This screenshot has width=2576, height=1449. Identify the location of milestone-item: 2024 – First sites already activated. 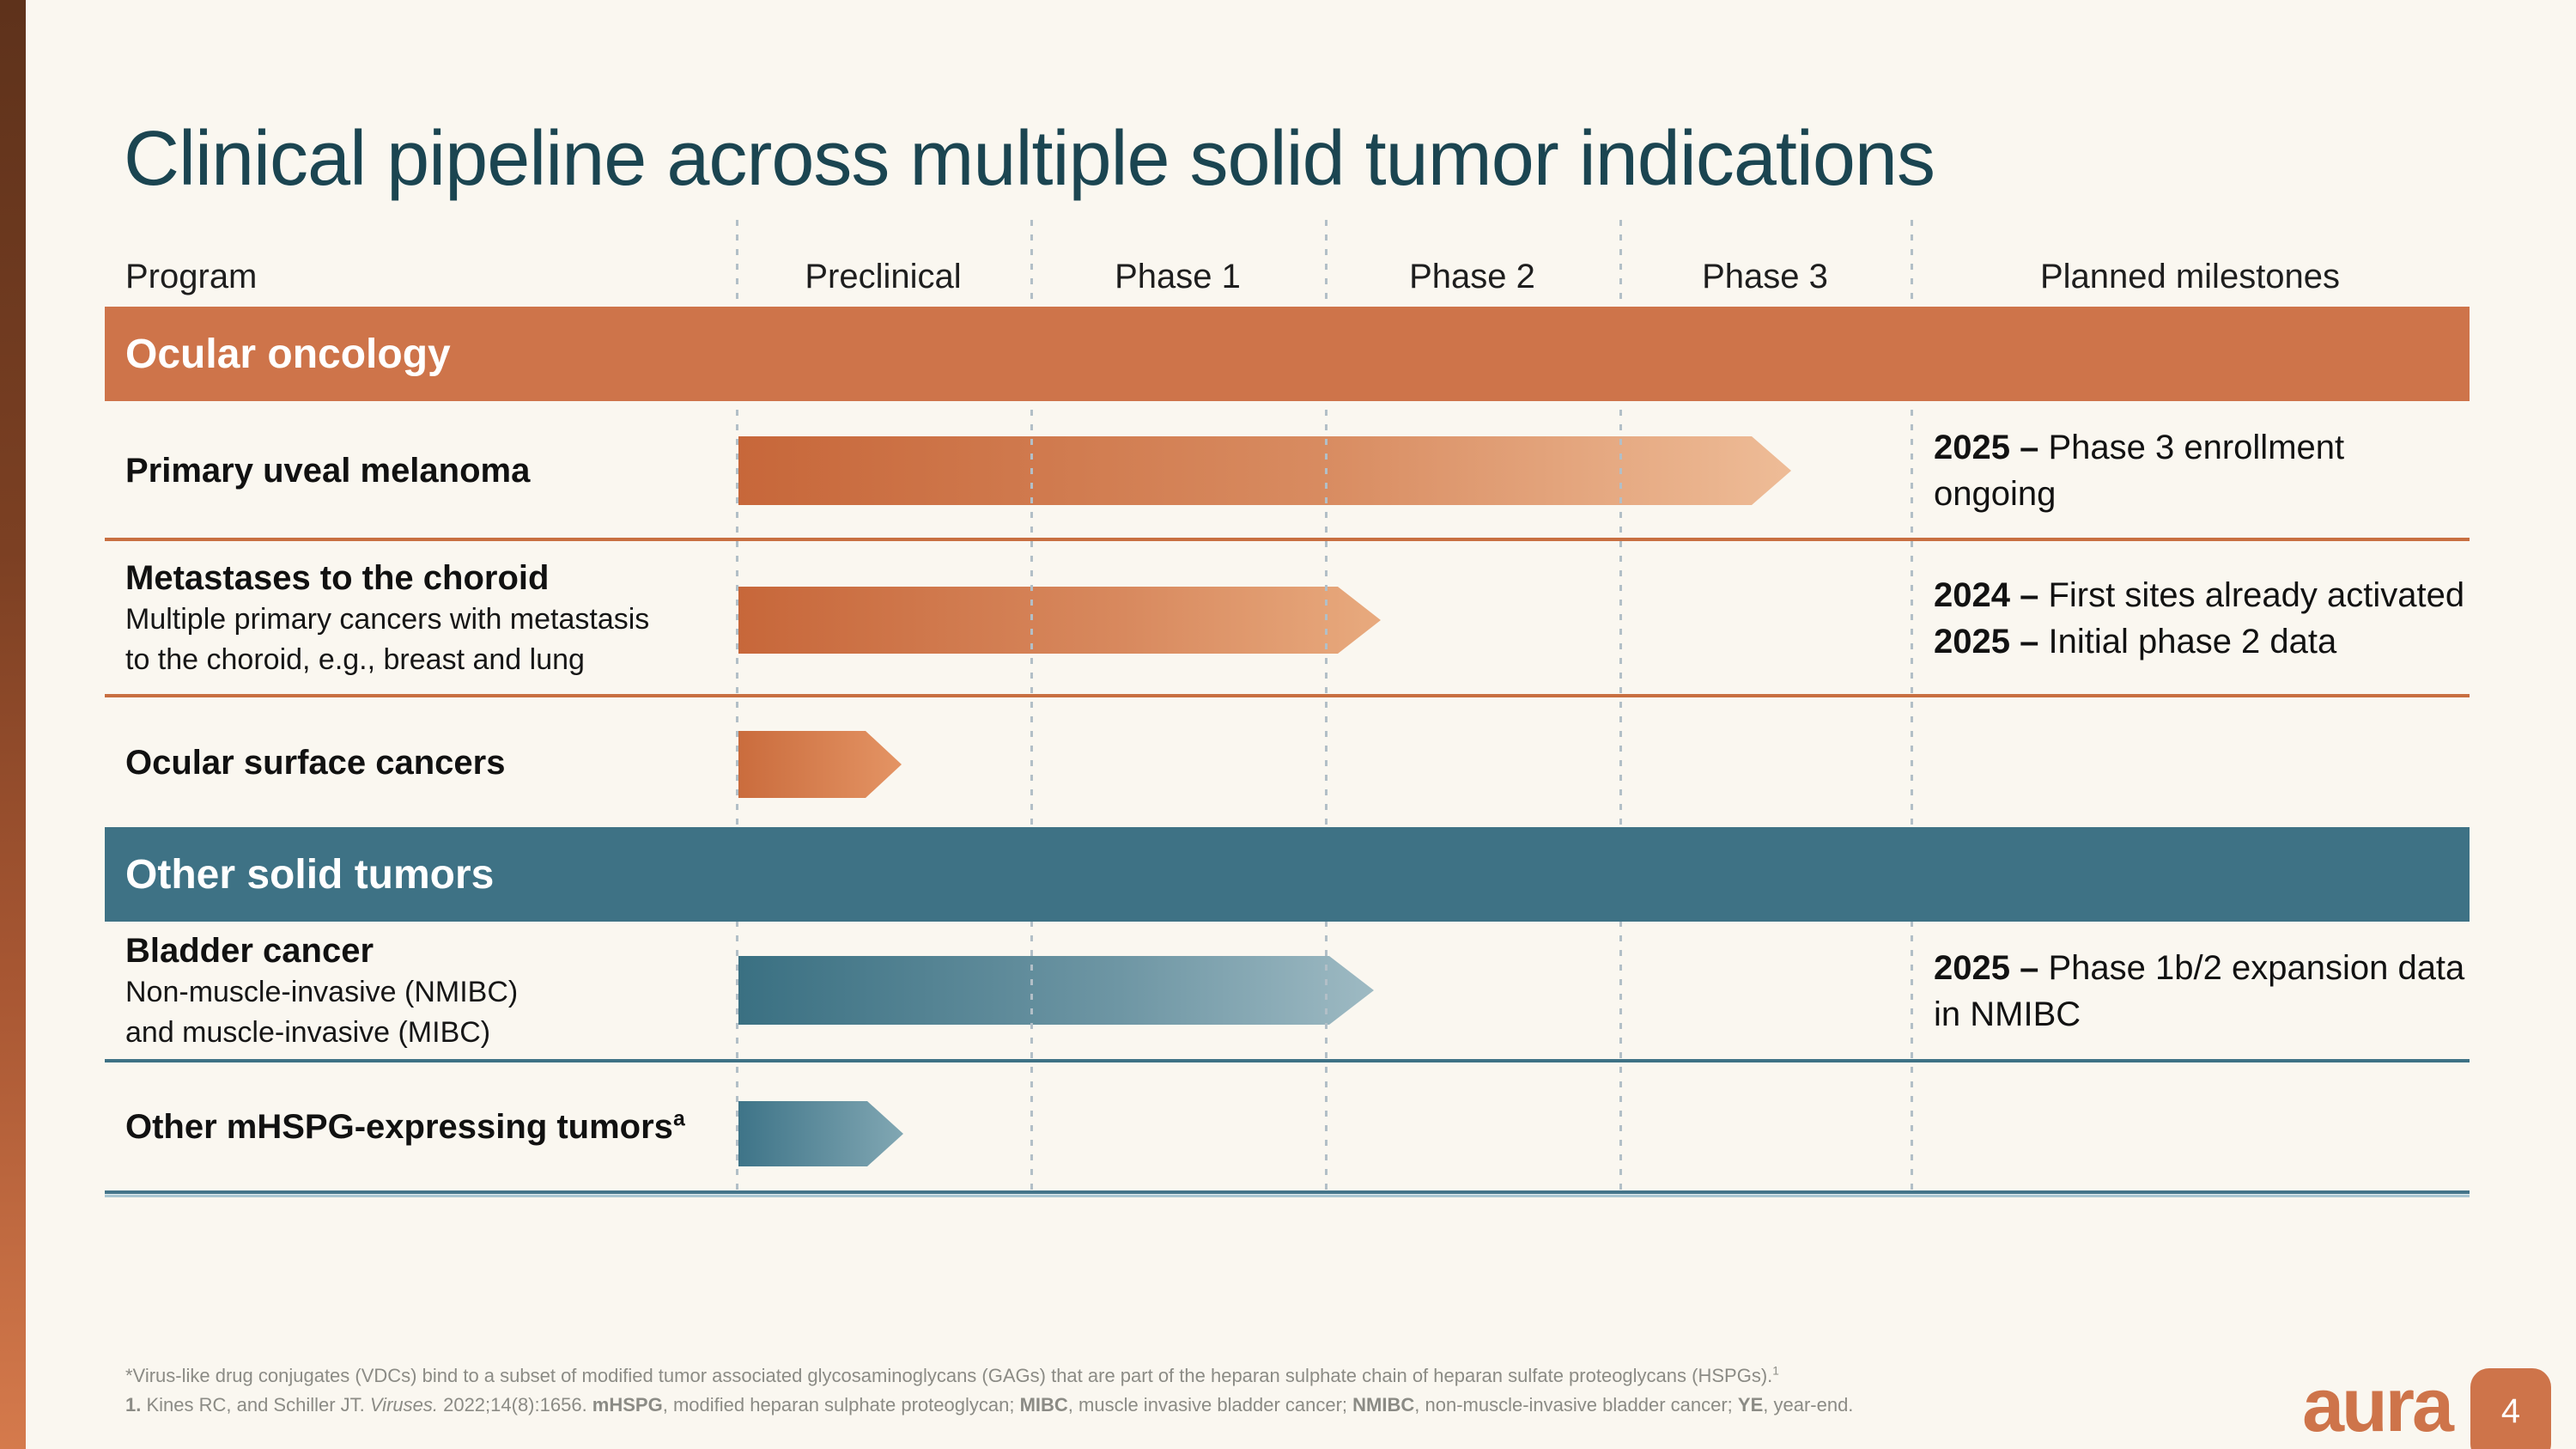
(2200, 595).